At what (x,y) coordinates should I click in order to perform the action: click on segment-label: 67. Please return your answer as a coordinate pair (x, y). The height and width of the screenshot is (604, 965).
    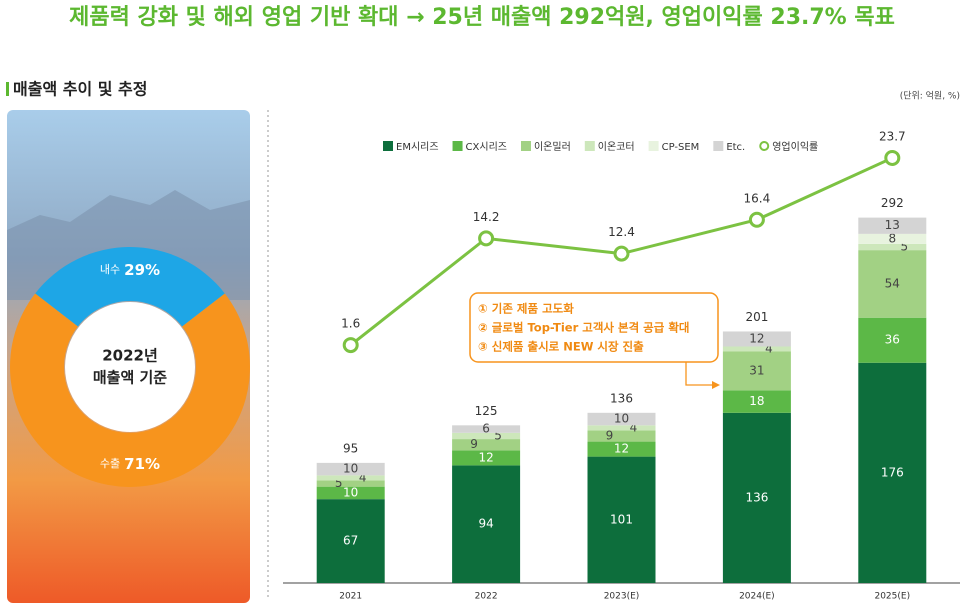
    Looking at the image, I should click on (350, 541).